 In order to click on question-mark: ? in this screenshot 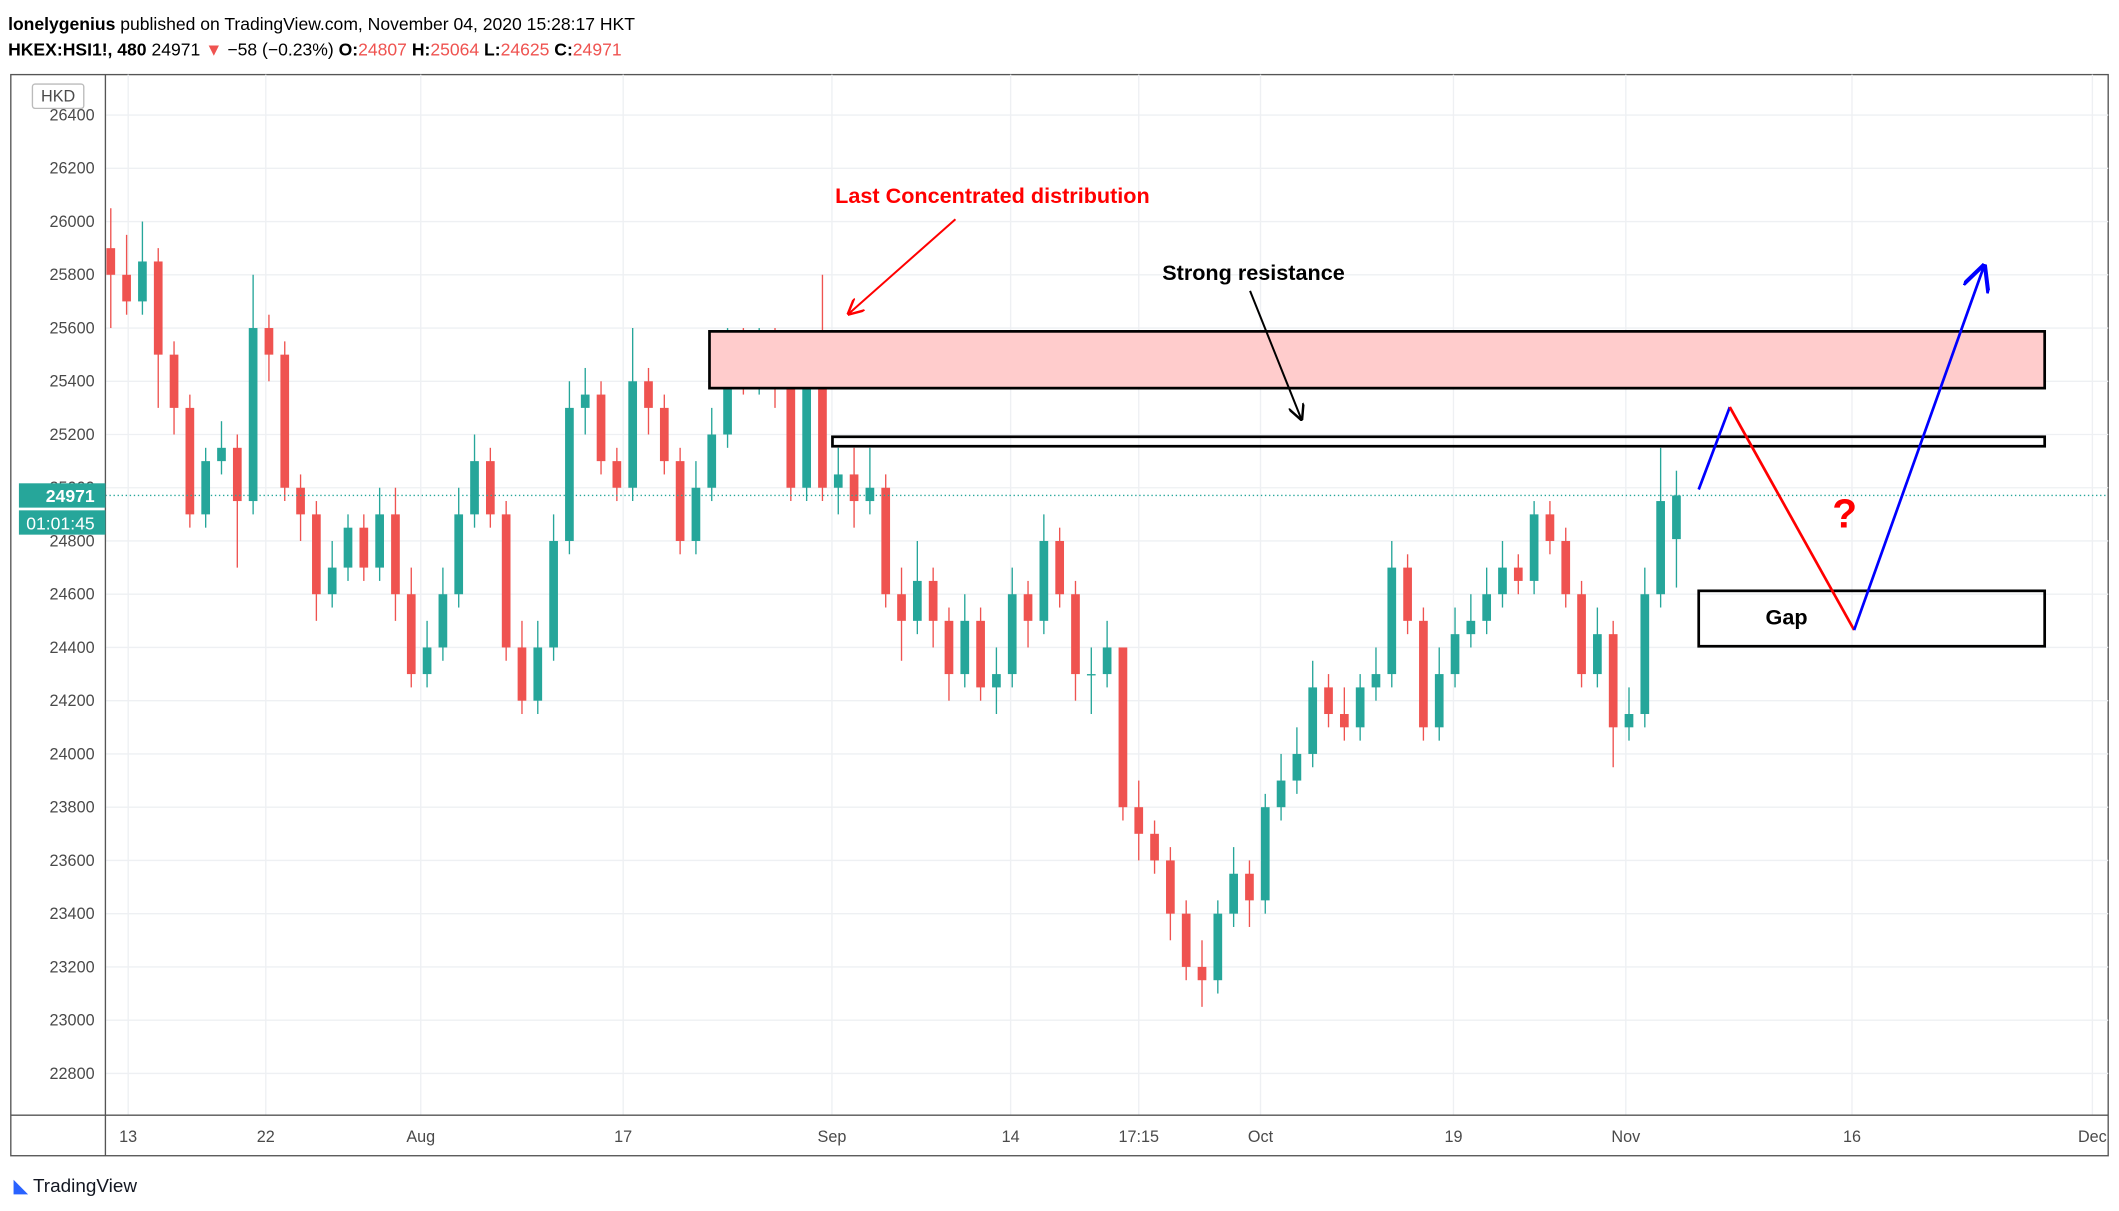, I will do `click(1844, 513)`.